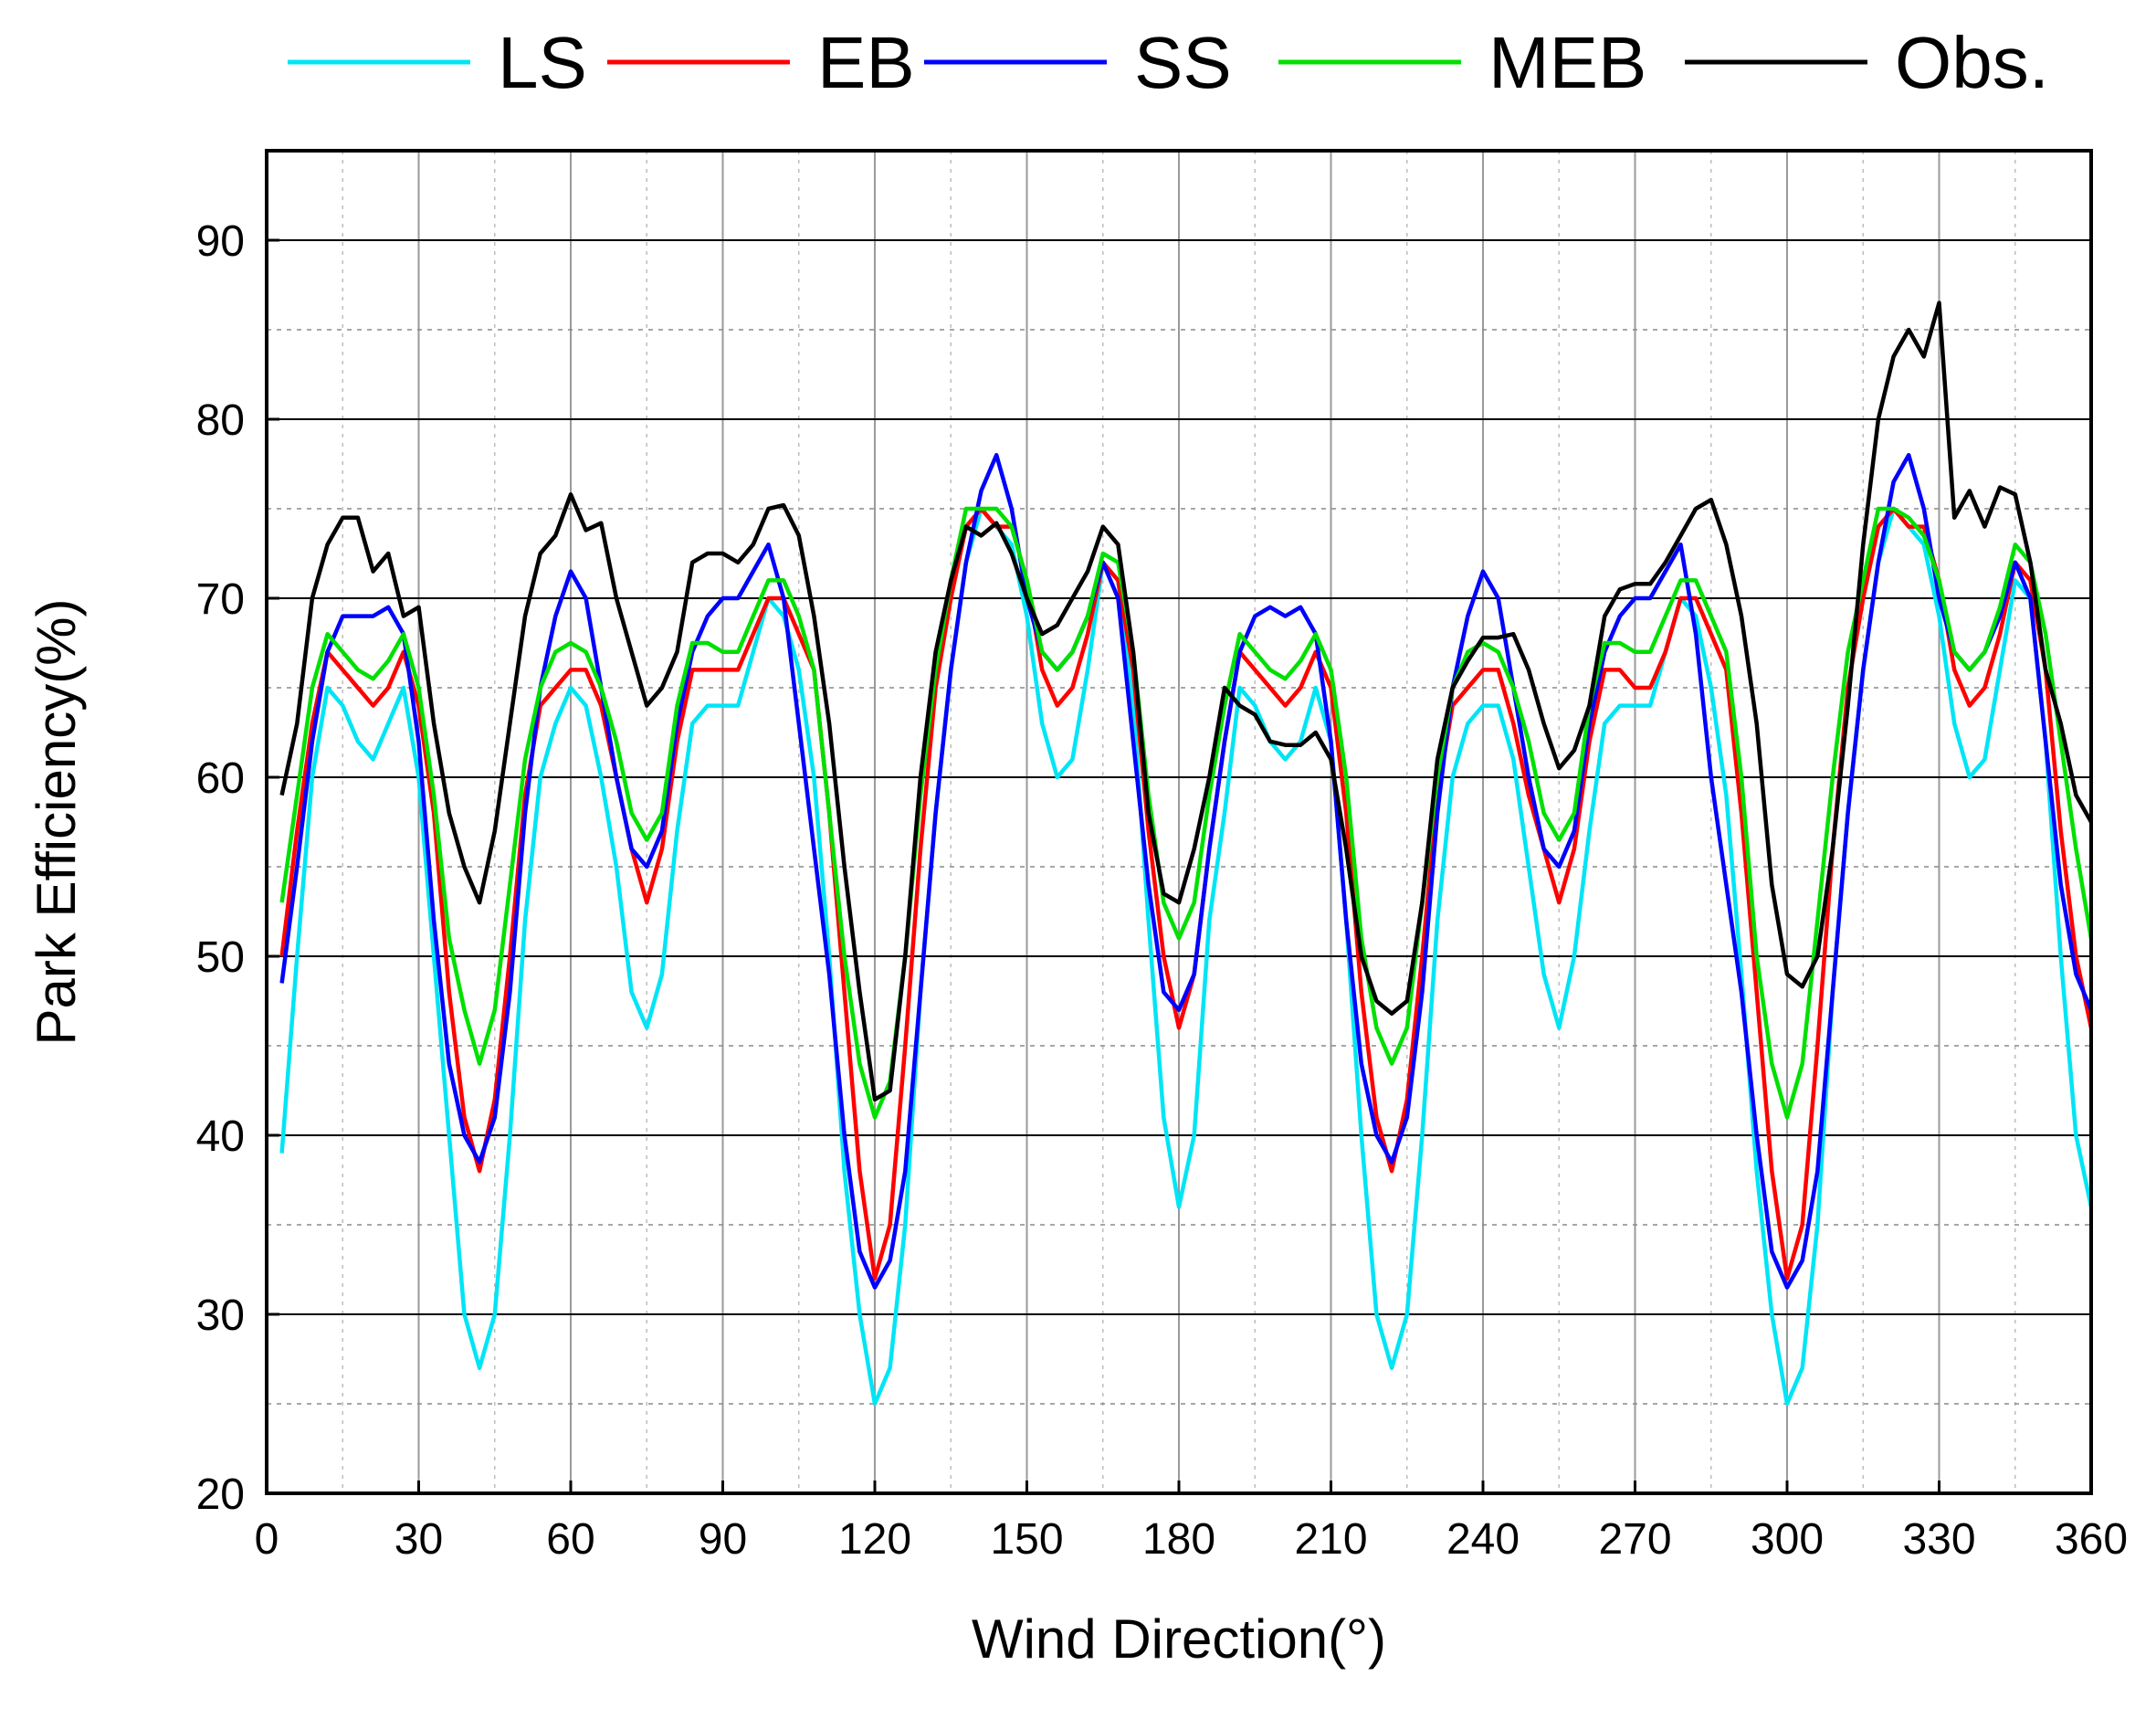 The height and width of the screenshot is (1718, 2156). I want to click on x-tick-label: 60, so click(570, 1539).